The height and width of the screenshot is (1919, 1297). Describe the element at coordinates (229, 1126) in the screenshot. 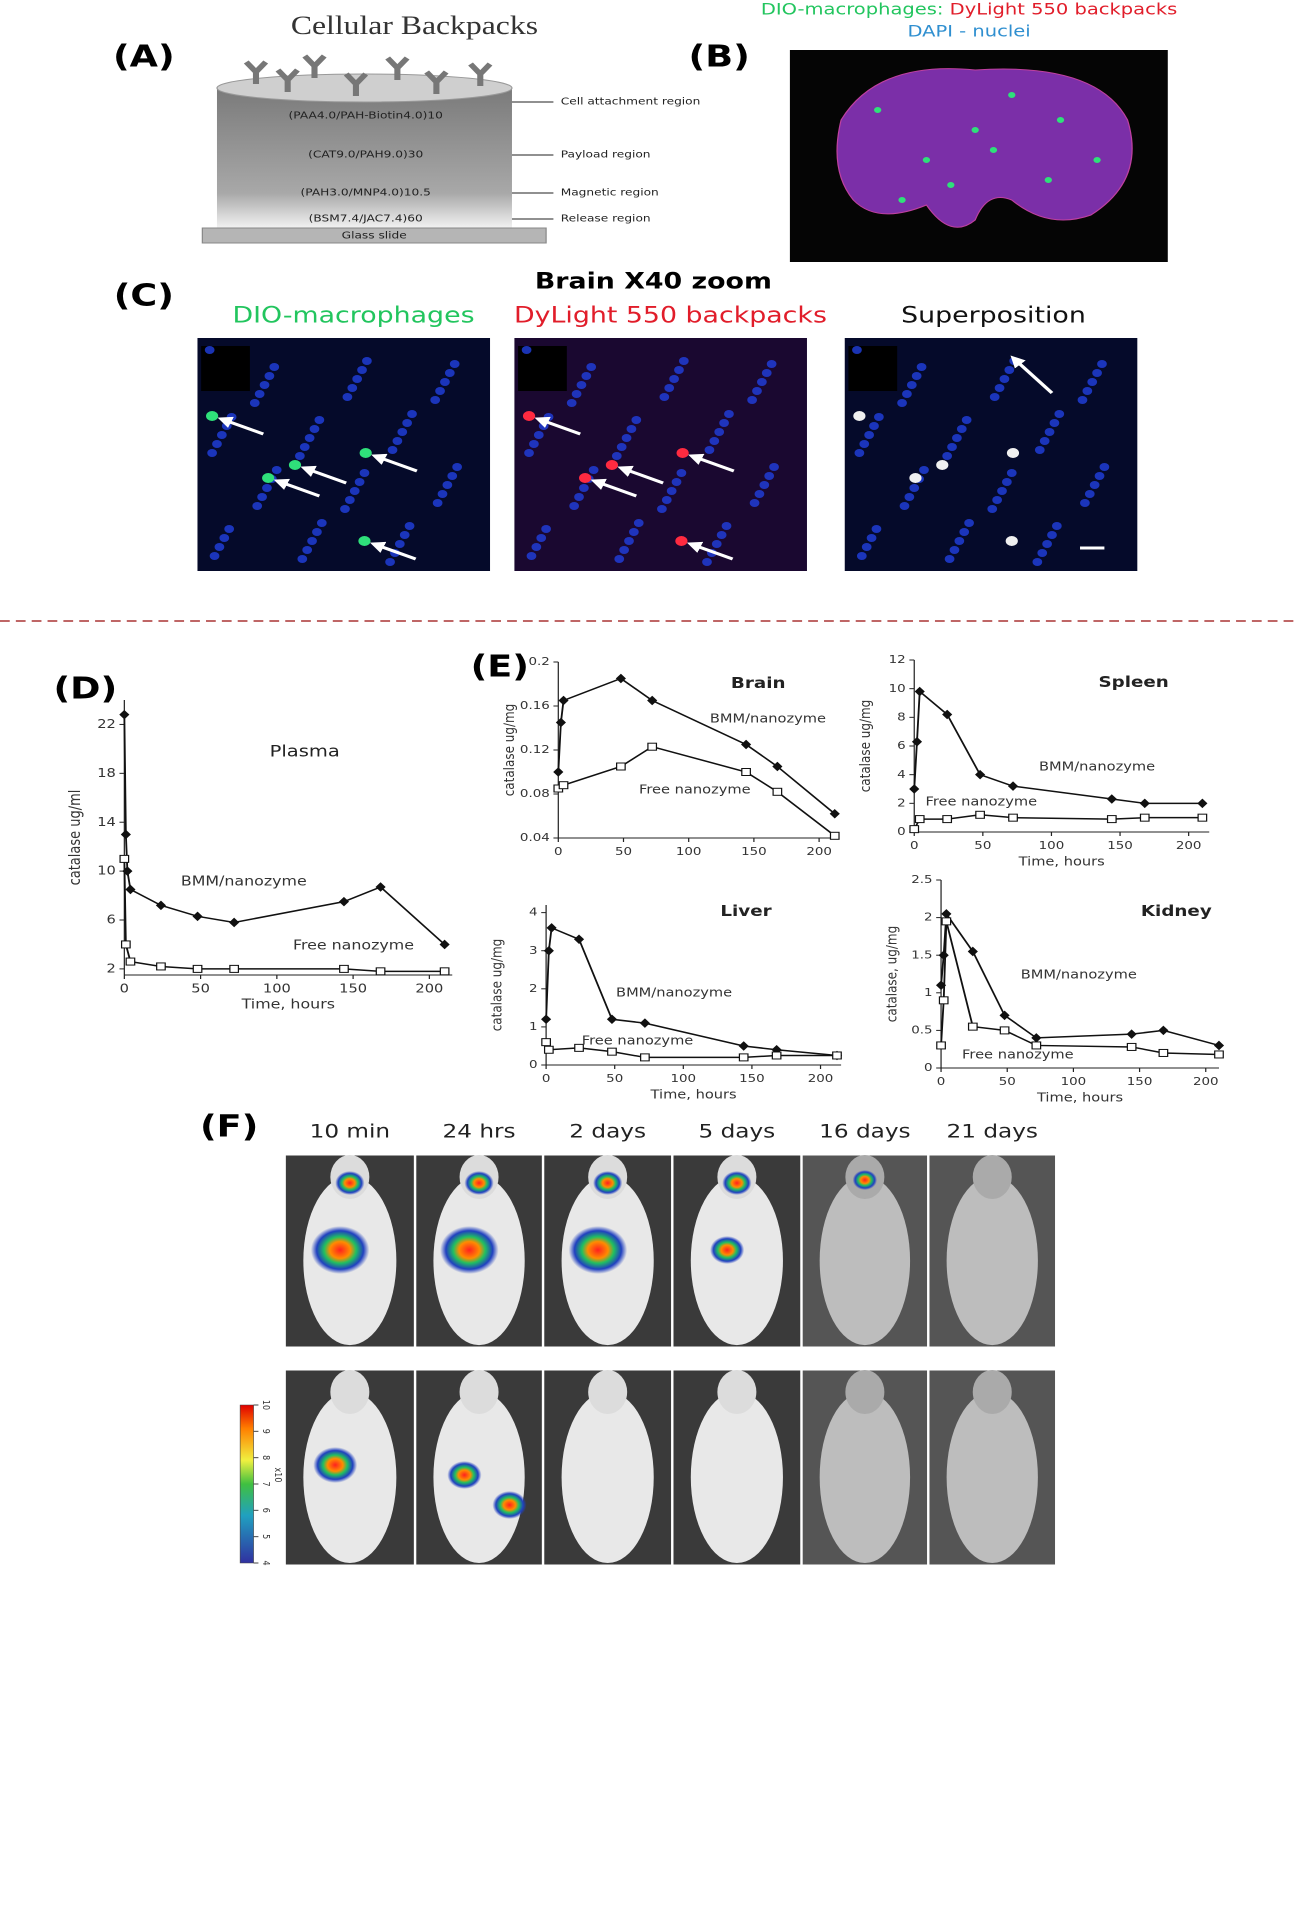

I see `panel-label: (F)` at that location.